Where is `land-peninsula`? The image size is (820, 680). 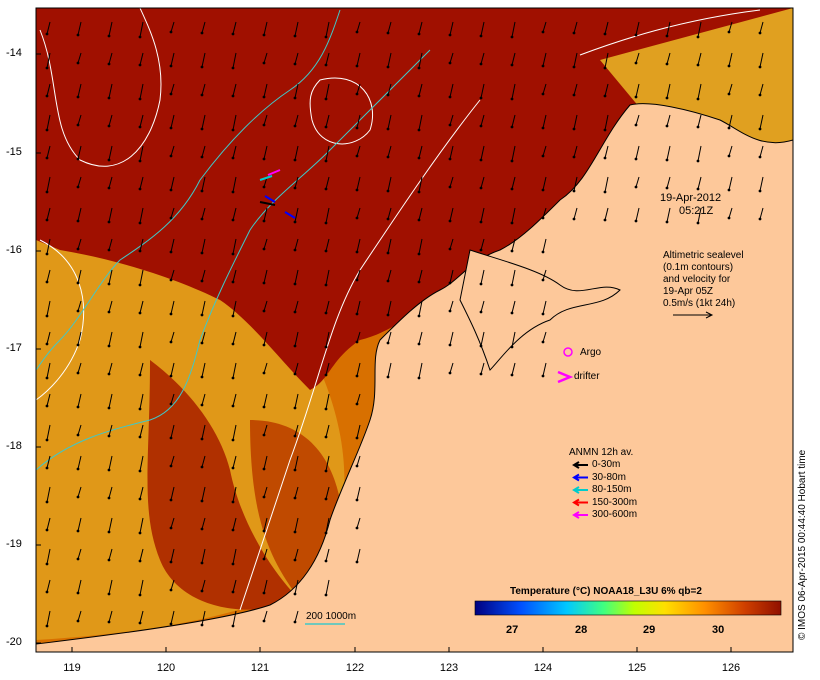
land-peninsula is located at coordinates (540, 310).